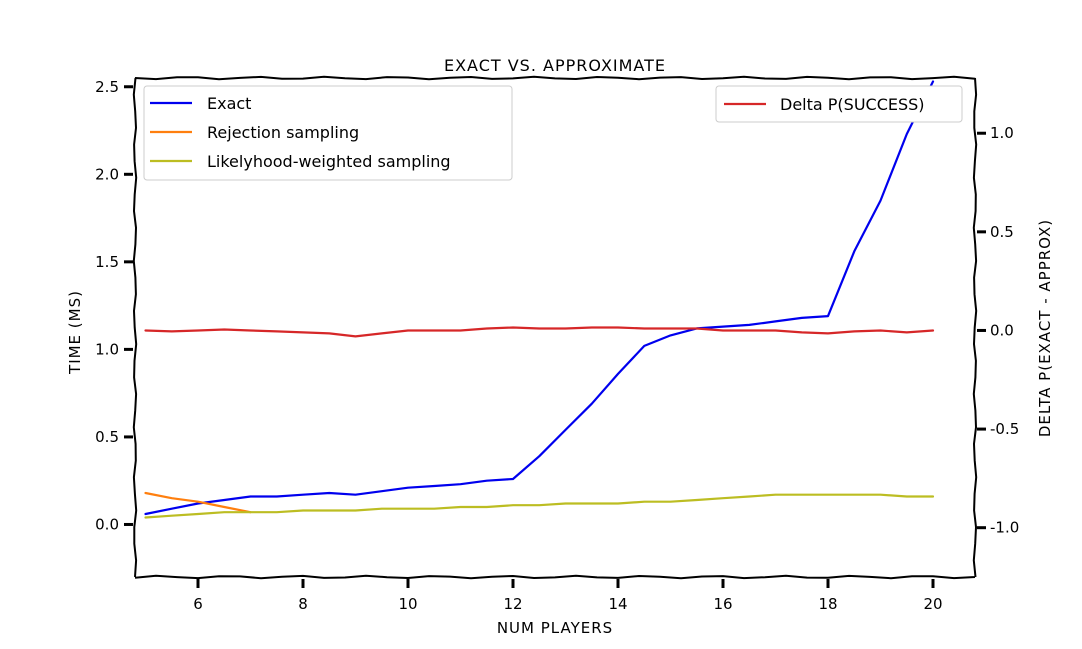  I want to click on y2-axis-label: DELTA P(EXACT - APPROX), so click(1045, 328).